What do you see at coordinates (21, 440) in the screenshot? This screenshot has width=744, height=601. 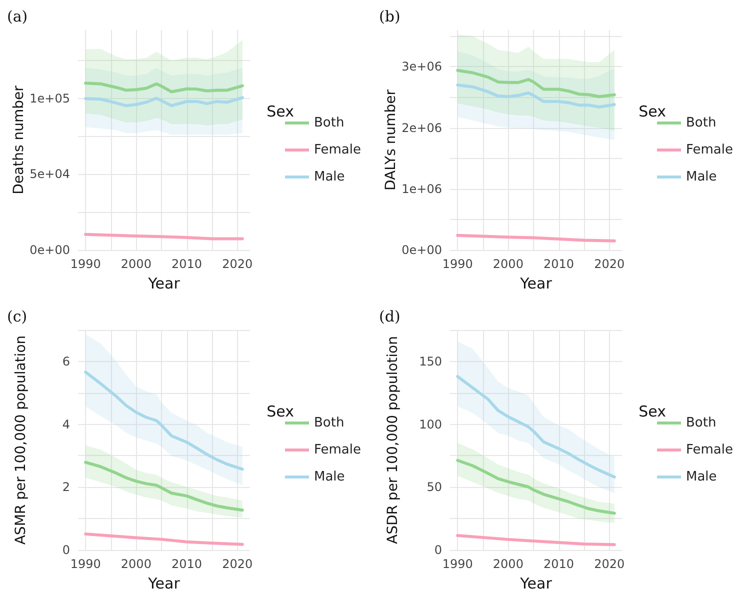 I see `y-axis-title: ASMR per 100,000 population` at bounding box center [21, 440].